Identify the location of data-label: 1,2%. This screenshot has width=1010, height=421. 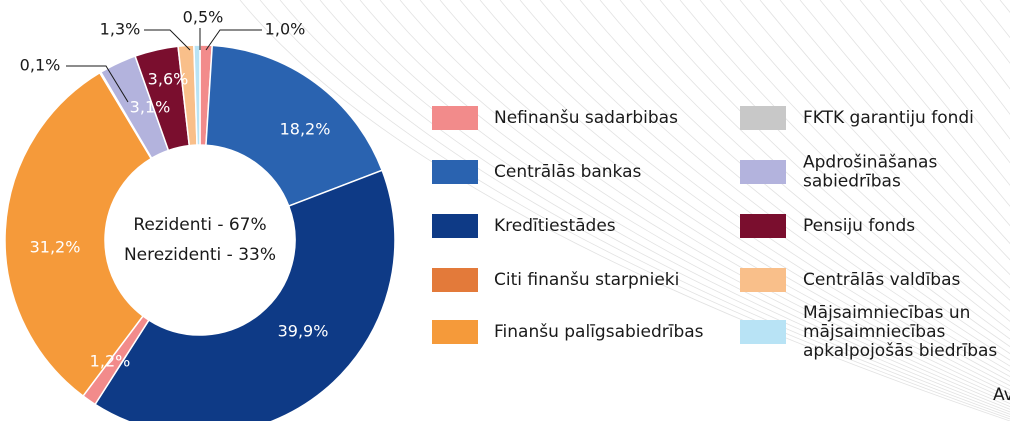
(110, 361).